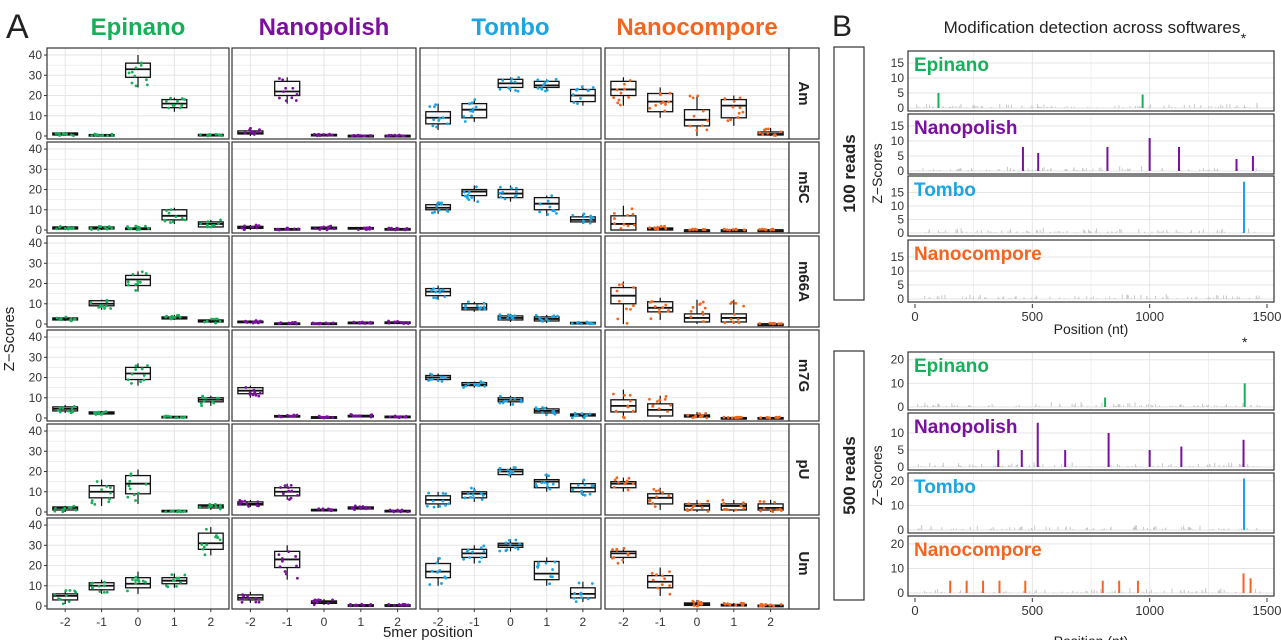  I want to click on column-title-epinano: Epinano, so click(138, 27).